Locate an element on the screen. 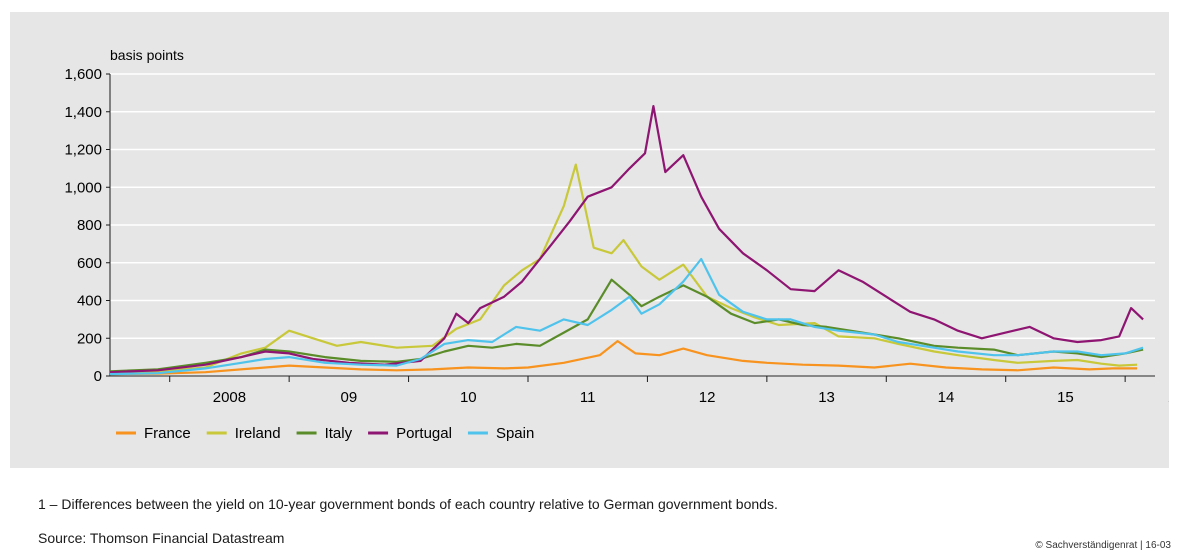 The width and height of the screenshot is (1179, 556). x-tick-label: 10 is located at coordinates (468, 397).